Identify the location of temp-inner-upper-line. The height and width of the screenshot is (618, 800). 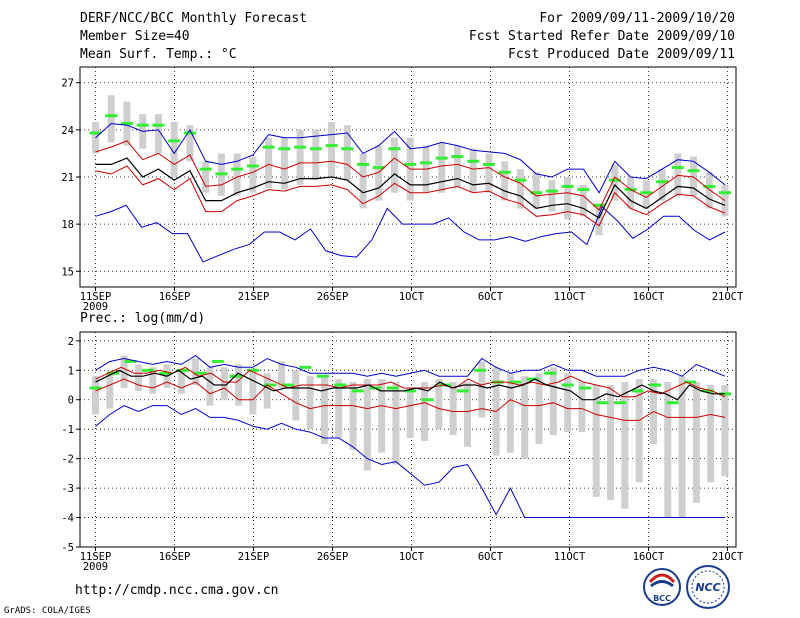
(410, 175).